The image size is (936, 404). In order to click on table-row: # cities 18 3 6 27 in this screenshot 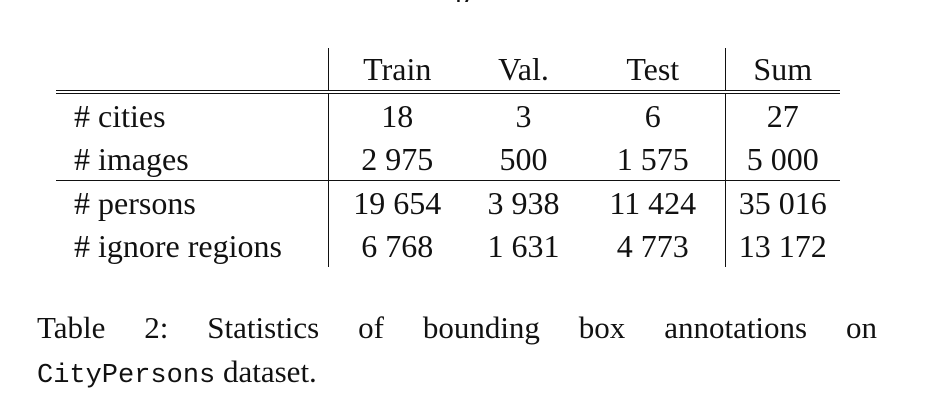, I will do `click(448, 114)`.